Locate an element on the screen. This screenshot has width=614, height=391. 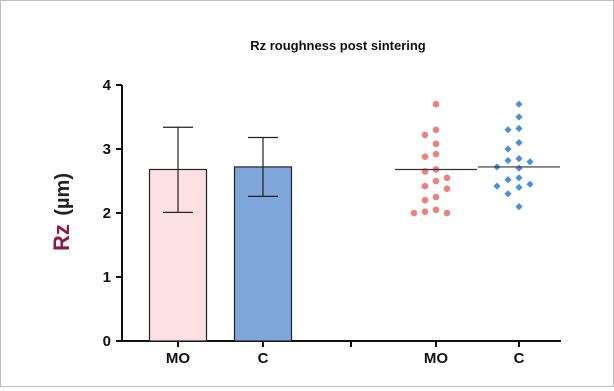
y-axis-label-symbol: Rz is located at coordinates (61, 237).